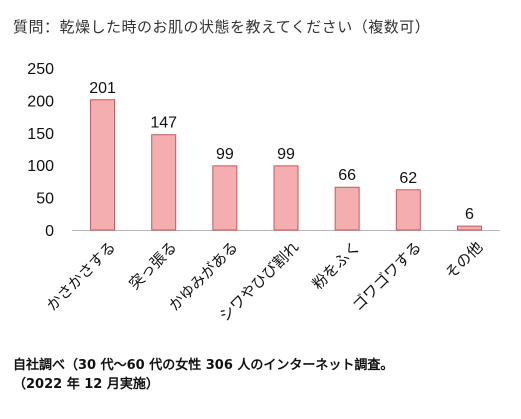 The image size is (521, 419). What do you see at coordinates (40, 166) in the screenshot?
I see `y-tick-label: 100` at bounding box center [40, 166].